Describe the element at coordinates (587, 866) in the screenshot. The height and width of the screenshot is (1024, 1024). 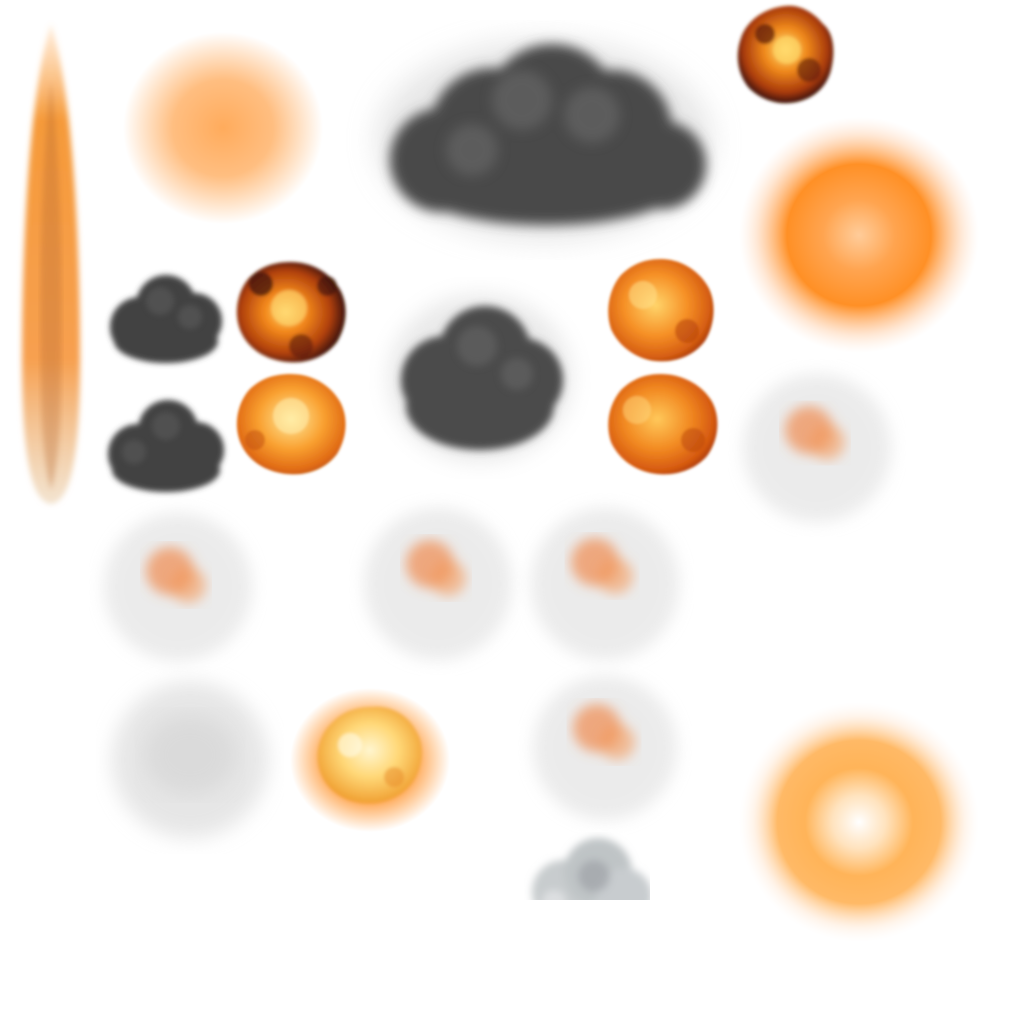
I see `gray-smoke-puff-sprite` at that location.